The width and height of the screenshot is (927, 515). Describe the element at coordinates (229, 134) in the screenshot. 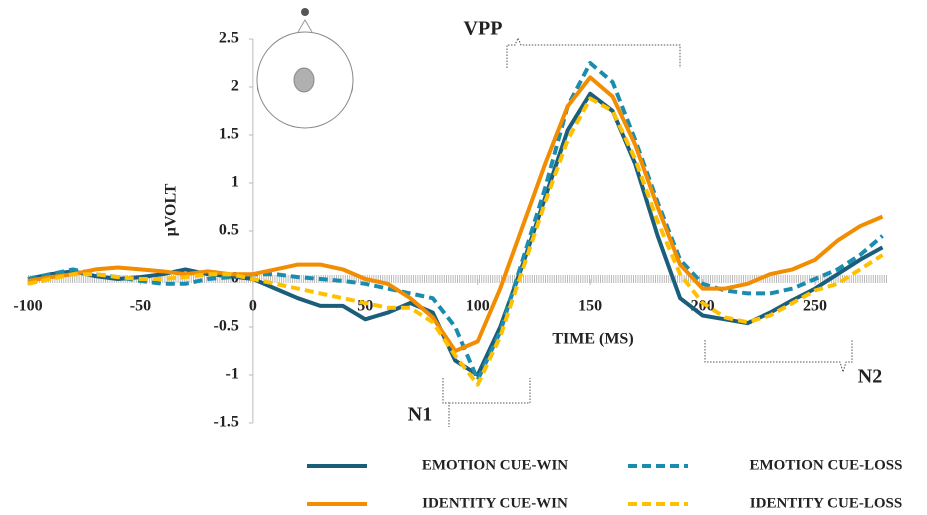

I see `y-tick-label: 1.5` at that location.